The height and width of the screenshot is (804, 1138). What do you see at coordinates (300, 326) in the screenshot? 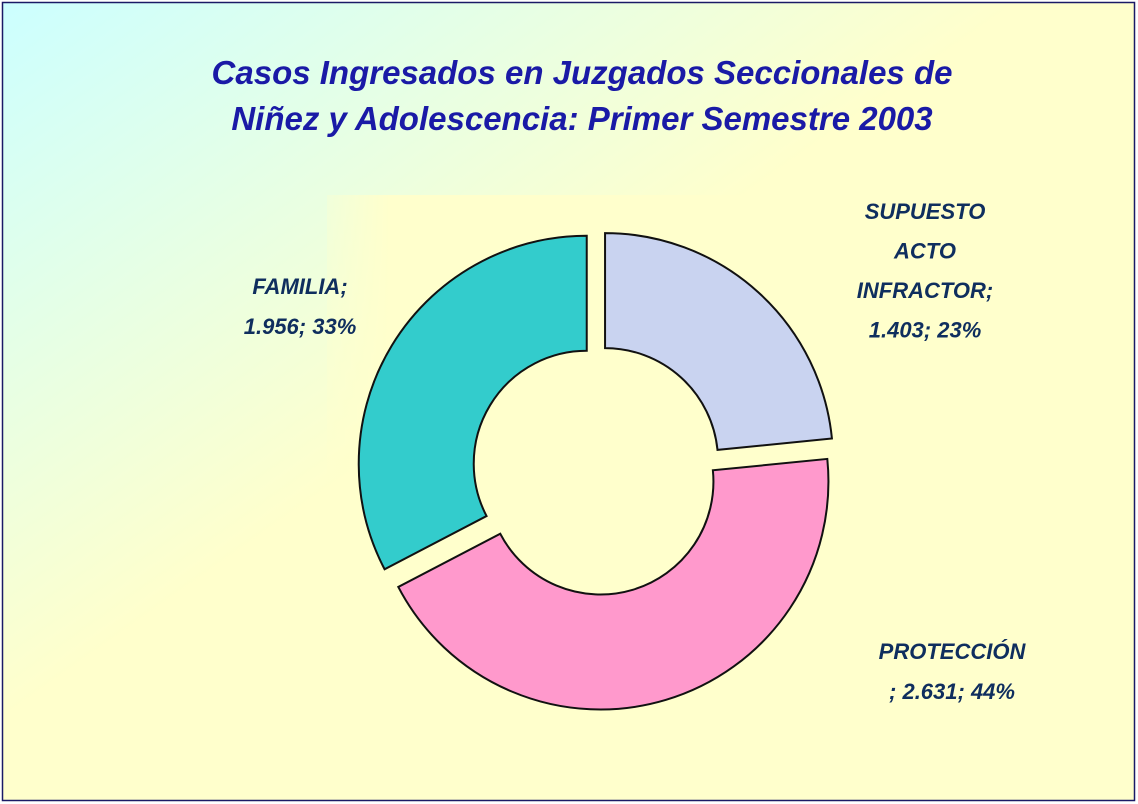
I see `data-label: 1.956; 33%` at bounding box center [300, 326].